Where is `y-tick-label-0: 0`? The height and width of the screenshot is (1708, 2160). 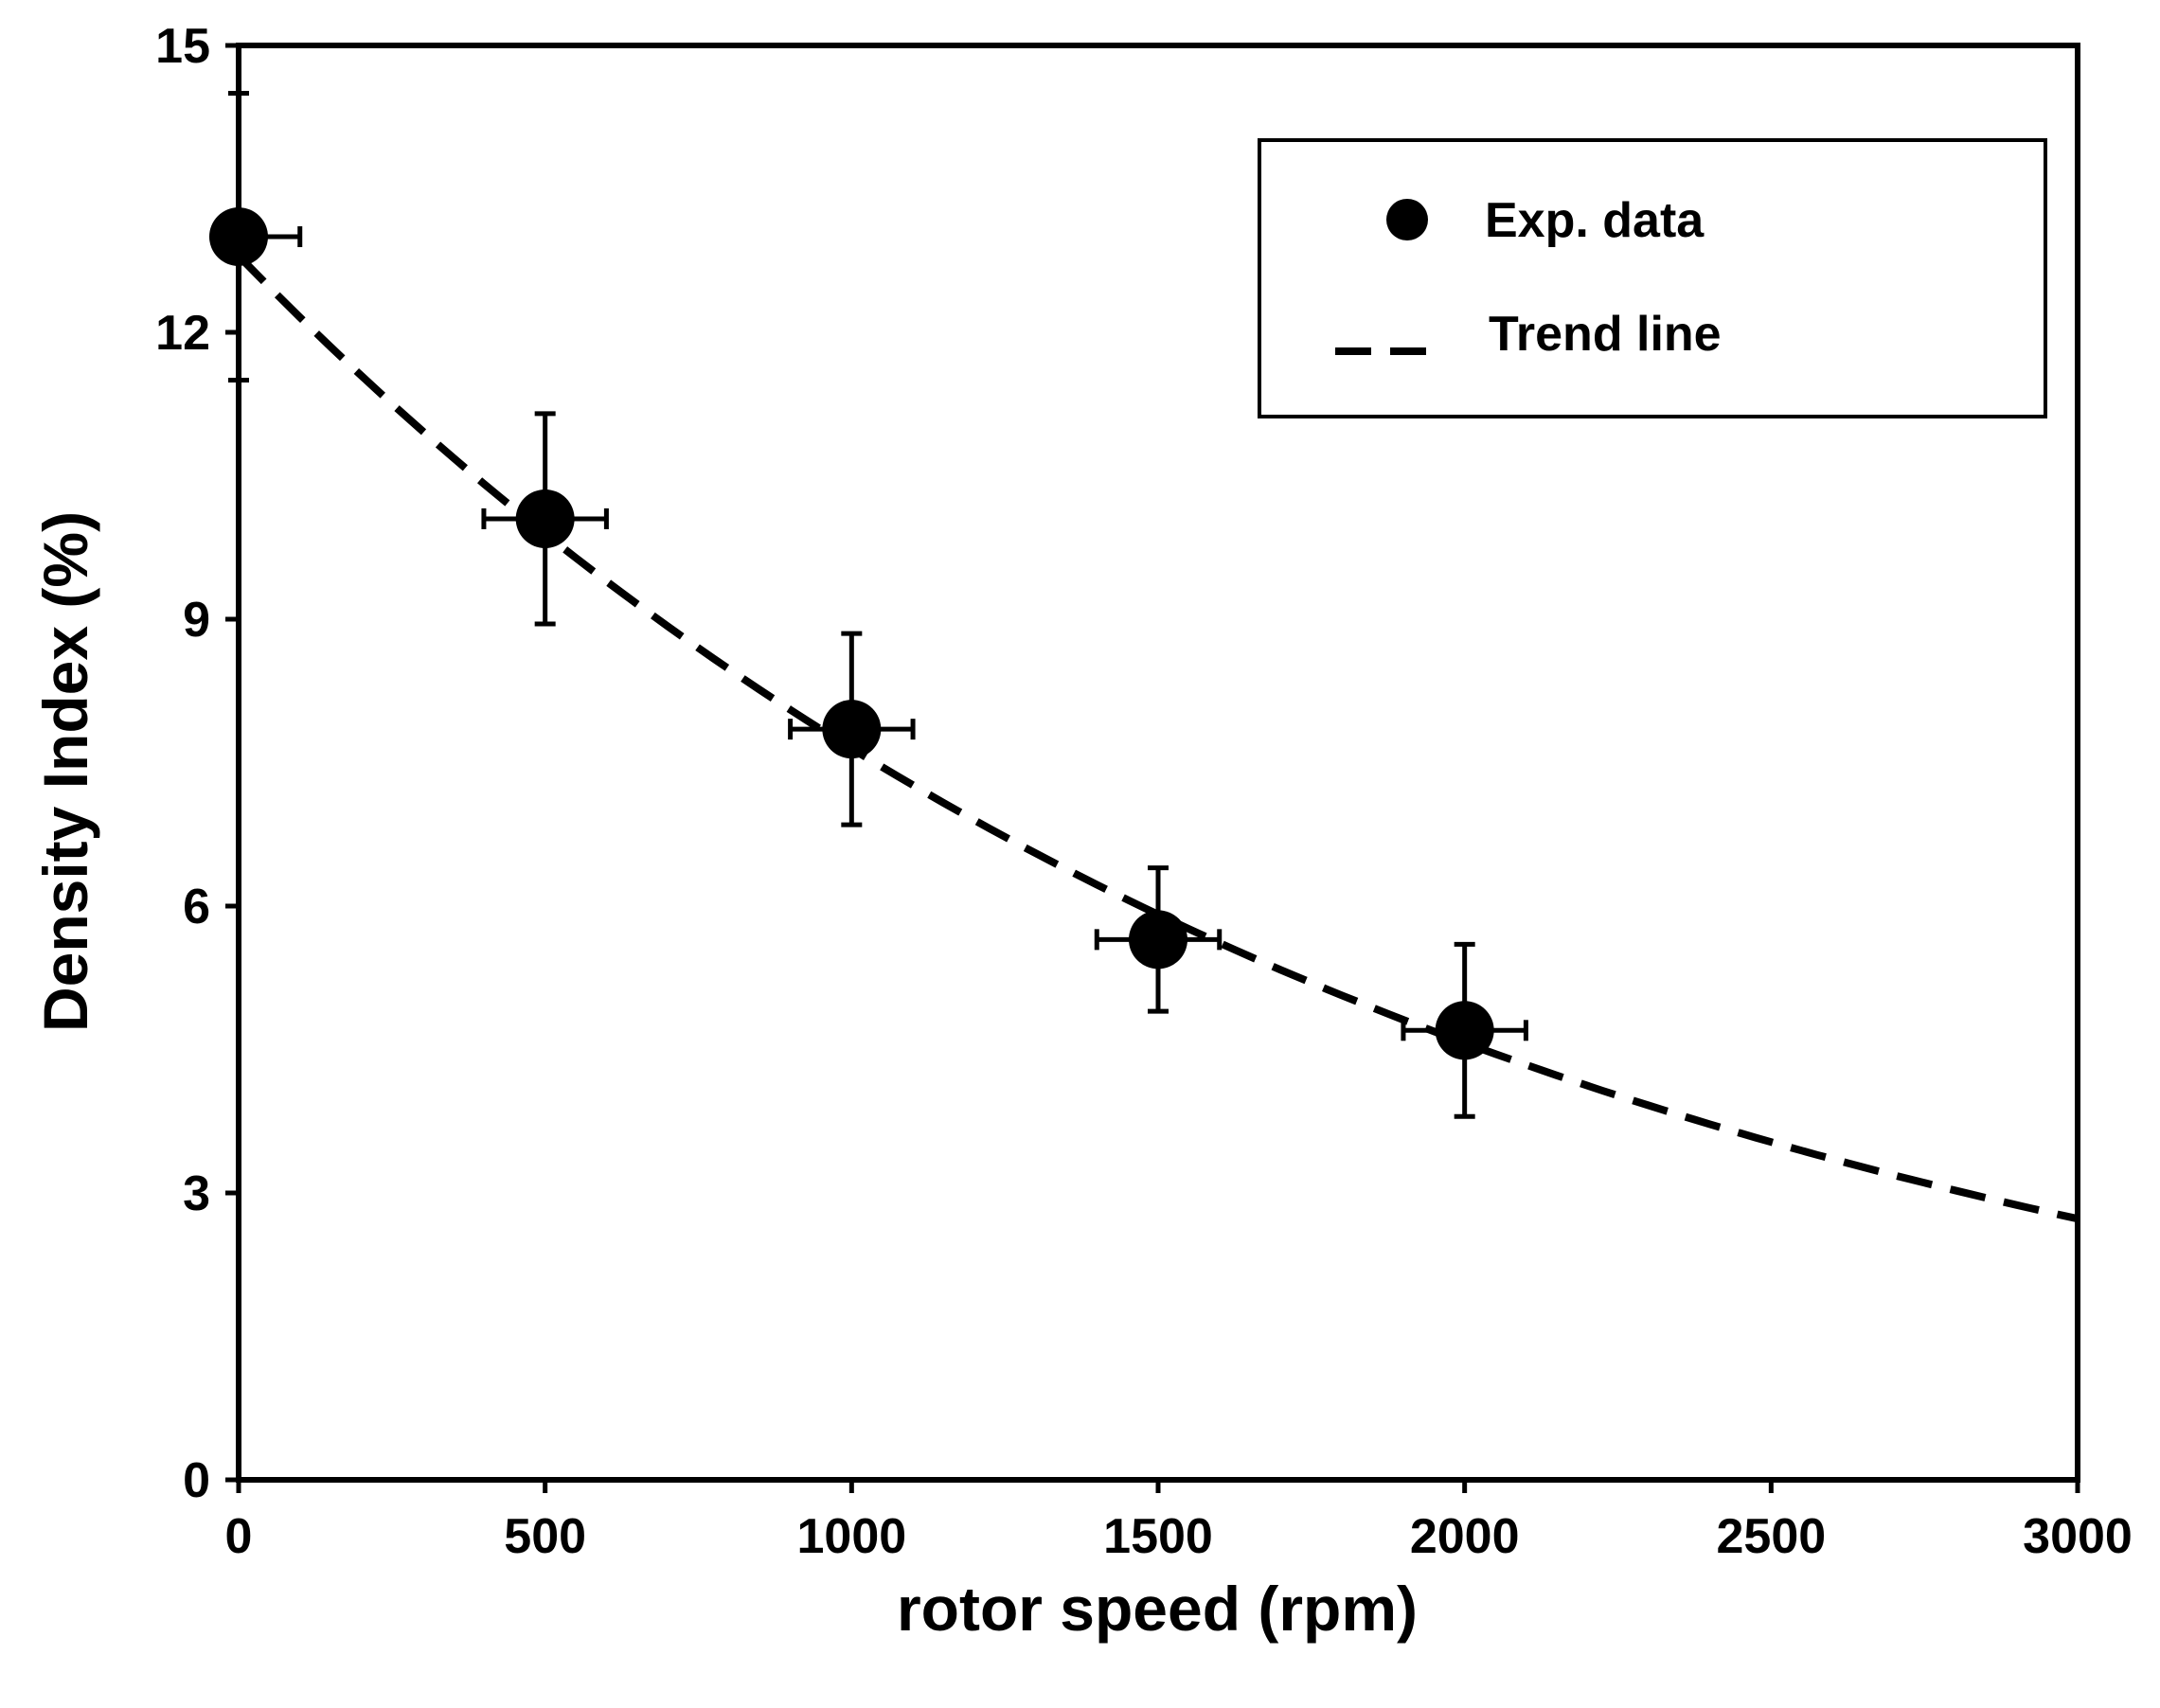 y-tick-label-0: 0 is located at coordinates (196, 1480).